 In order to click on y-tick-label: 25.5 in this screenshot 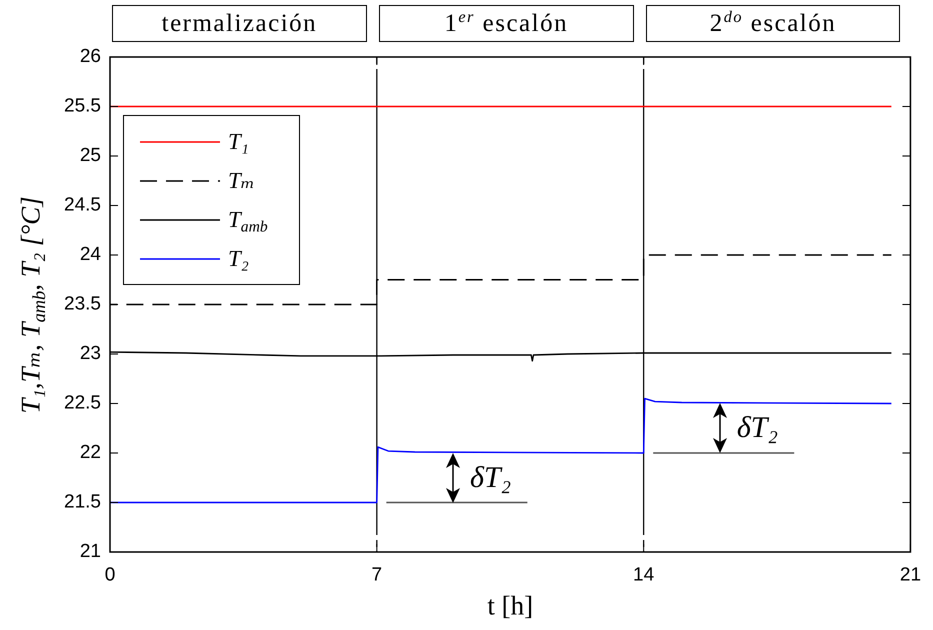, I will do `click(82, 106)`.